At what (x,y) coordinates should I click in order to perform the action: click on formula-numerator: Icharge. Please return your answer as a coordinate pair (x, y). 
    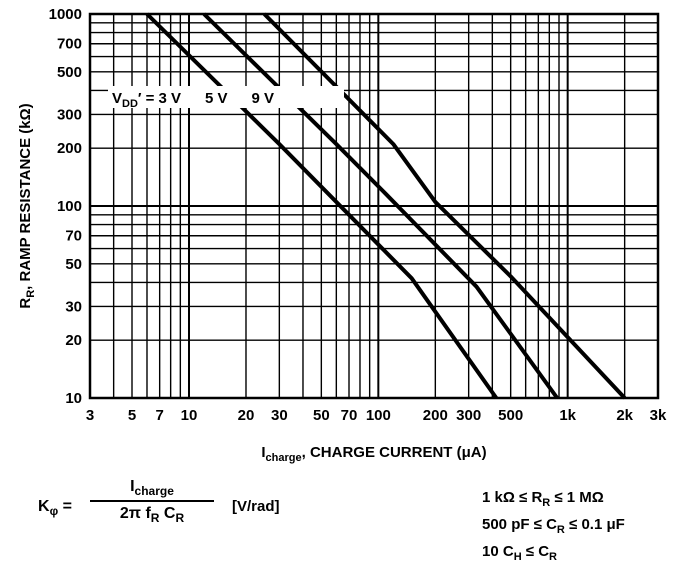
    Looking at the image, I should click on (152, 490).